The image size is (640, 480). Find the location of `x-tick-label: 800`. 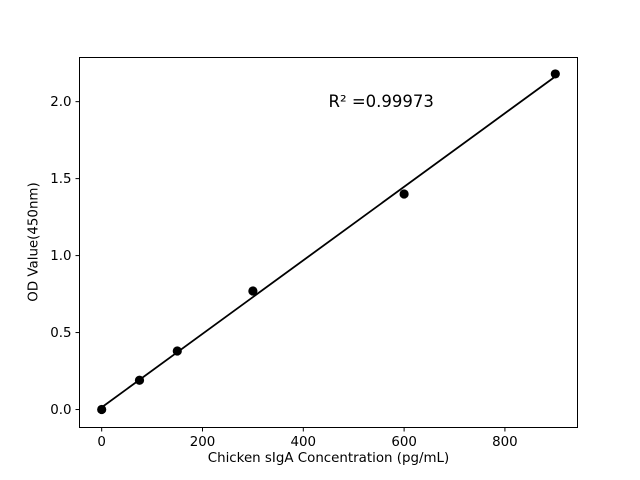

x-tick-label: 800 is located at coordinates (505, 442).